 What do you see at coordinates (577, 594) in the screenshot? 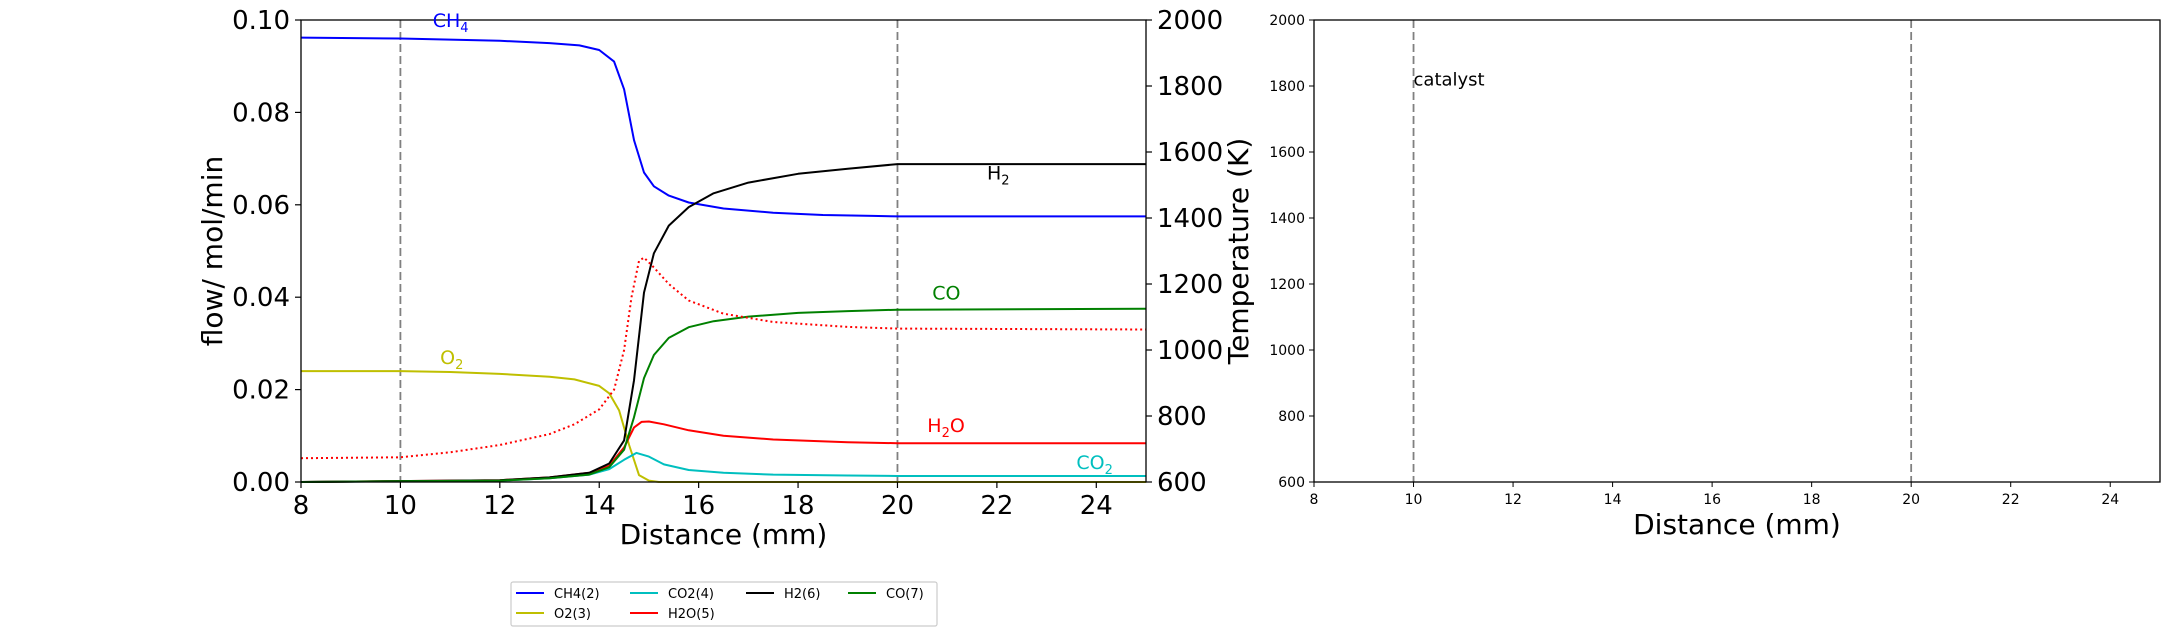
I see `legend-label: CH4(2)` at bounding box center [577, 594].